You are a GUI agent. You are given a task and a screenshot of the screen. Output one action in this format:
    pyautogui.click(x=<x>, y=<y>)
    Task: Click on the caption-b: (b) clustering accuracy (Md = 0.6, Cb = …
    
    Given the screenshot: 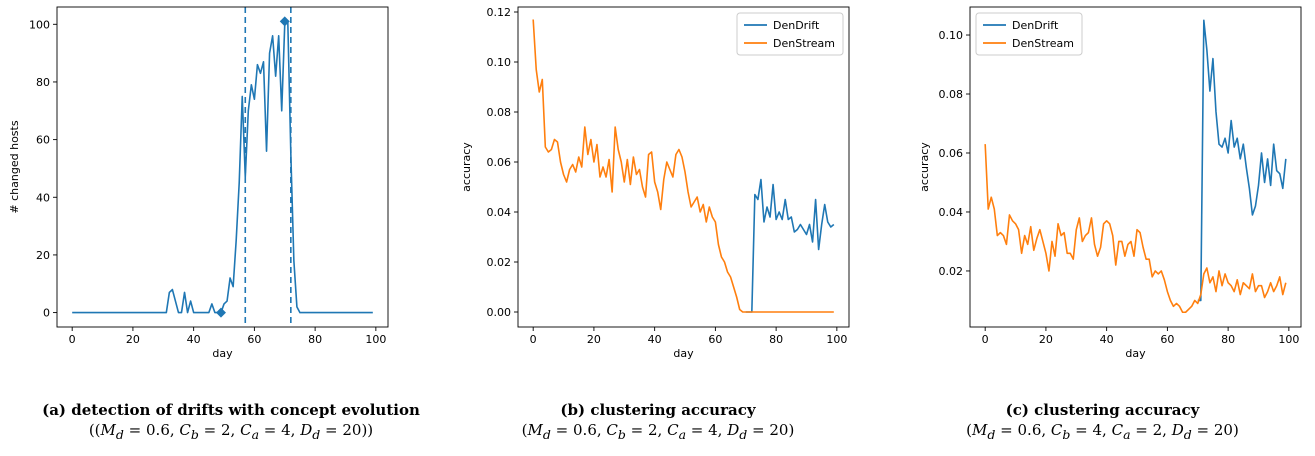 What is the action you would take?
    pyautogui.click(x=658, y=422)
    